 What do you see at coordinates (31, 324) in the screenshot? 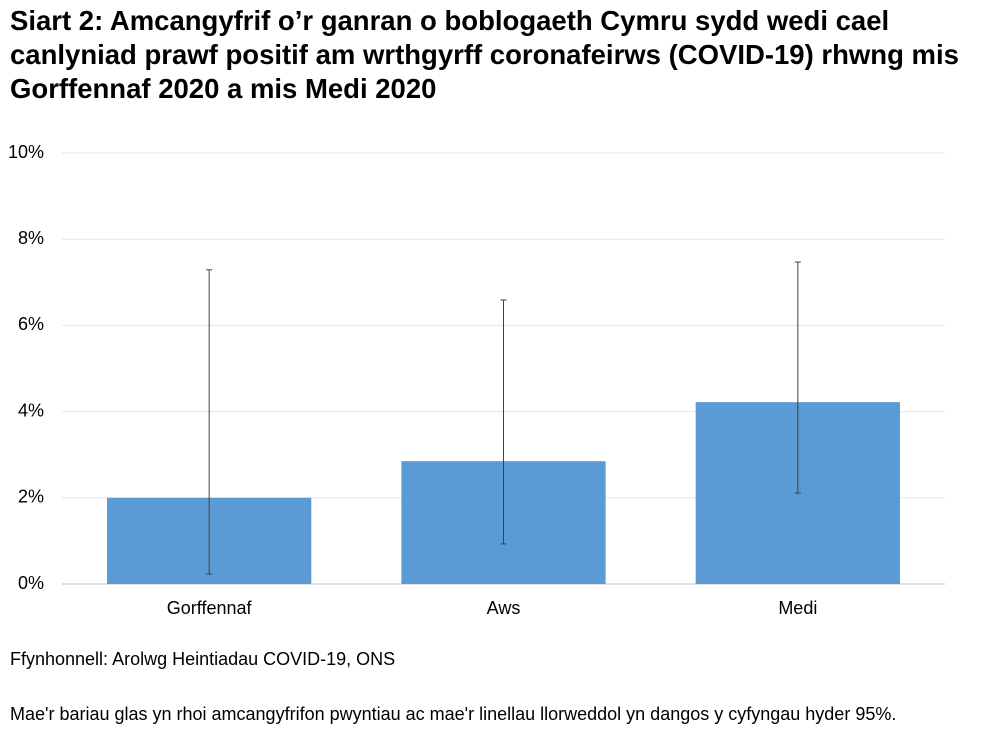
I see `y-tick-label: 6%` at bounding box center [31, 324].